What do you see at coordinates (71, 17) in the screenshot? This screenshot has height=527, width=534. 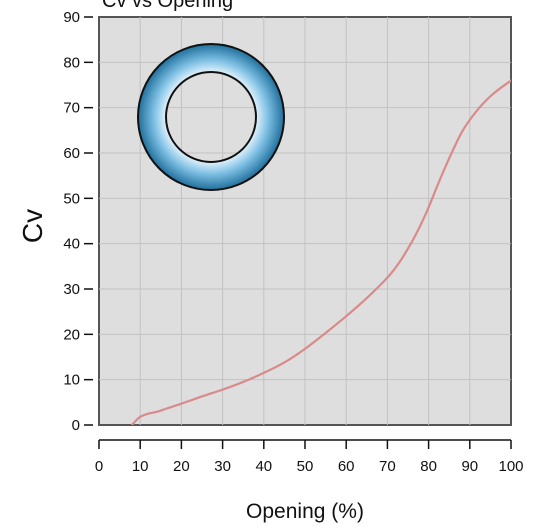 I see `y-tick-label: 90` at bounding box center [71, 17].